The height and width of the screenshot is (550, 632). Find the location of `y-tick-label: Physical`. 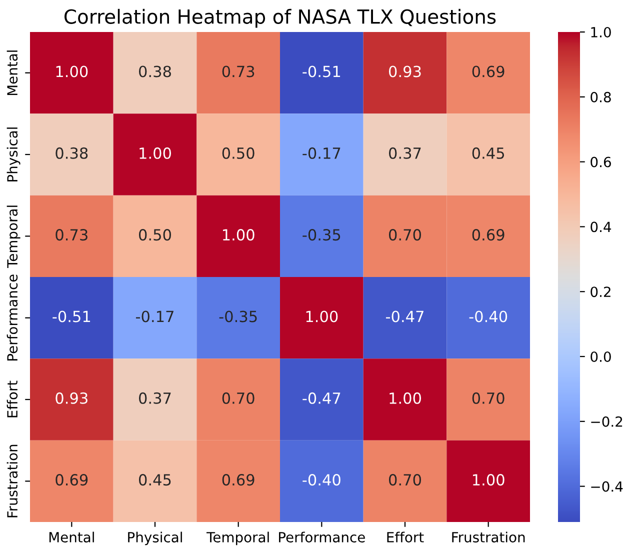

y-tick-label: Physical is located at coordinates (13, 155).